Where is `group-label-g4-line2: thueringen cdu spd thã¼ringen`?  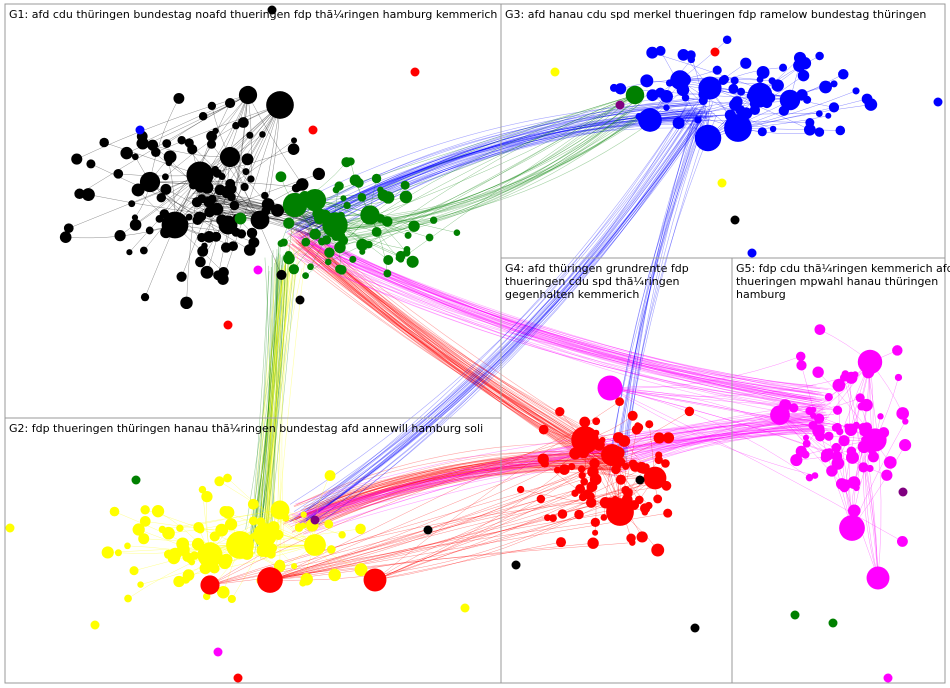
group-label-g4-line2: thueringen cdu spd thã¼ringen is located at coordinates (592, 281).